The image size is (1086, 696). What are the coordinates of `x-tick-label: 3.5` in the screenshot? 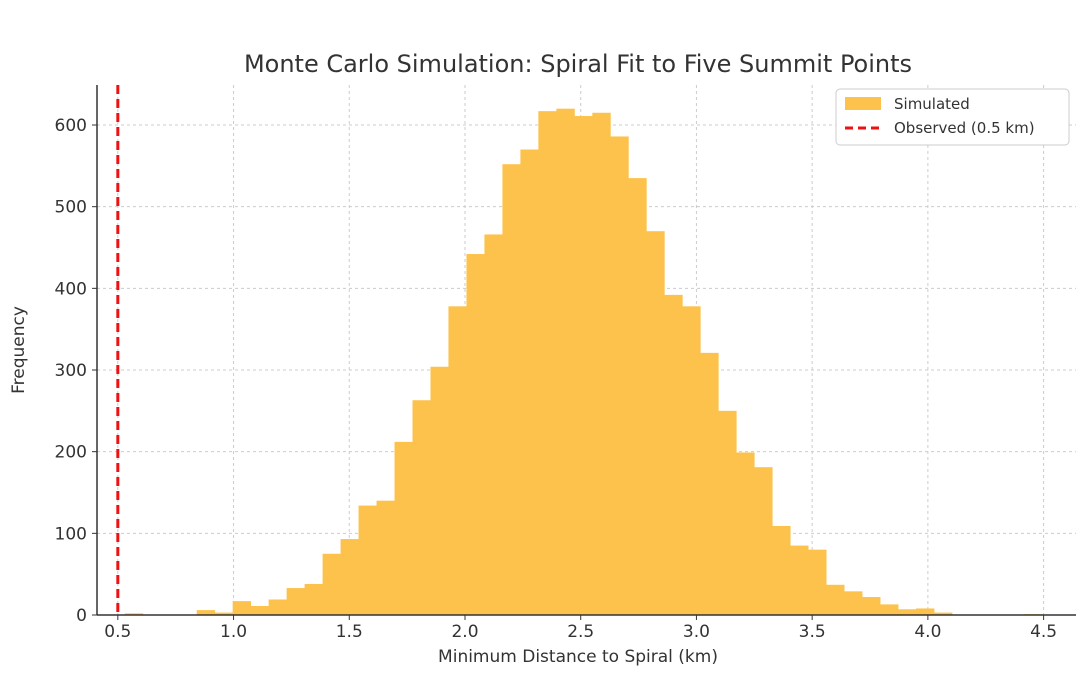 It's located at (812, 632).